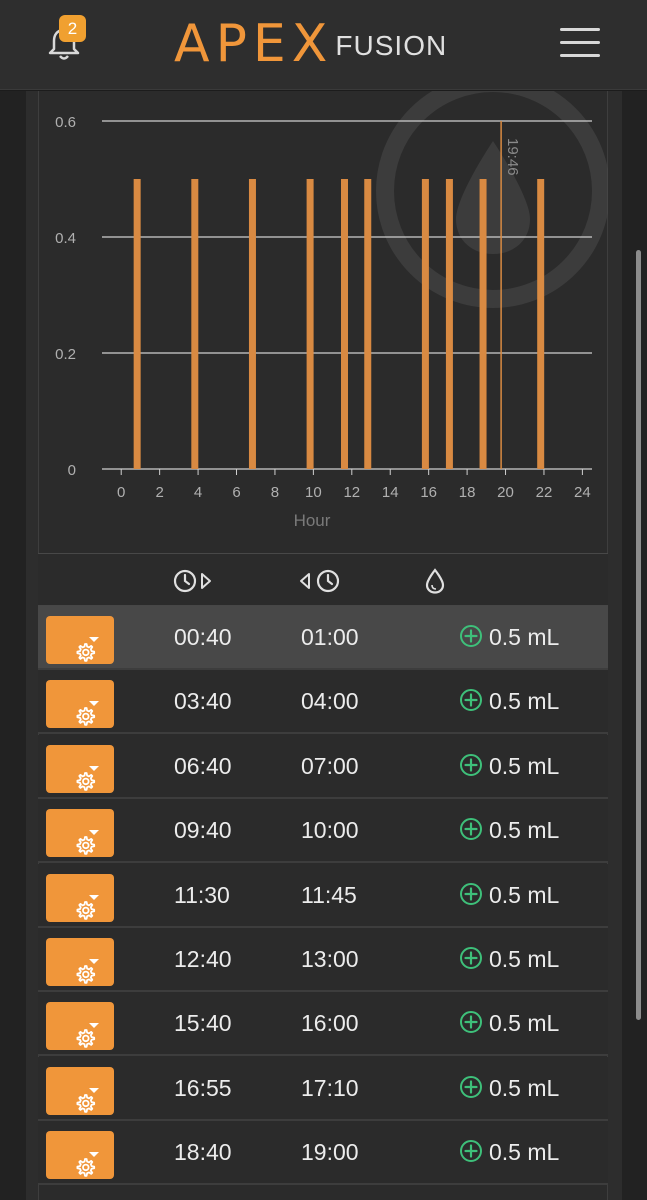 The image size is (647, 1200). What do you see at coordinates (330, 1087) in the screenshot?
I see `end-time-cell: 17:10` at bounding box center [330, 1087].